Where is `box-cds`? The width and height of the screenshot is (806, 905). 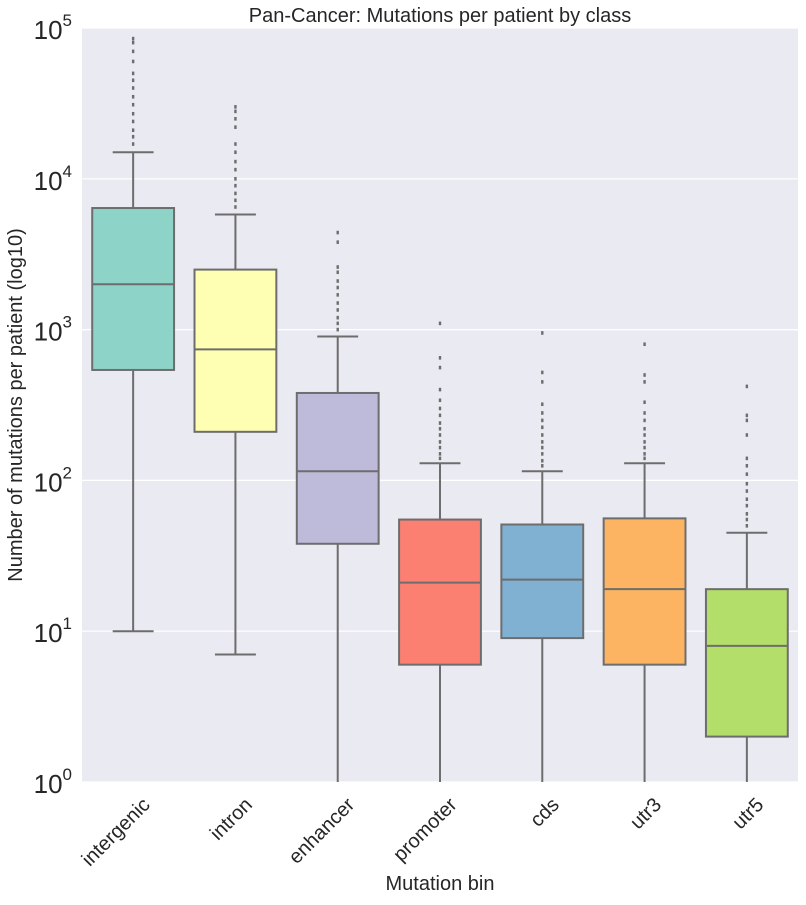 box-cds is located at coordinates (542, 556).